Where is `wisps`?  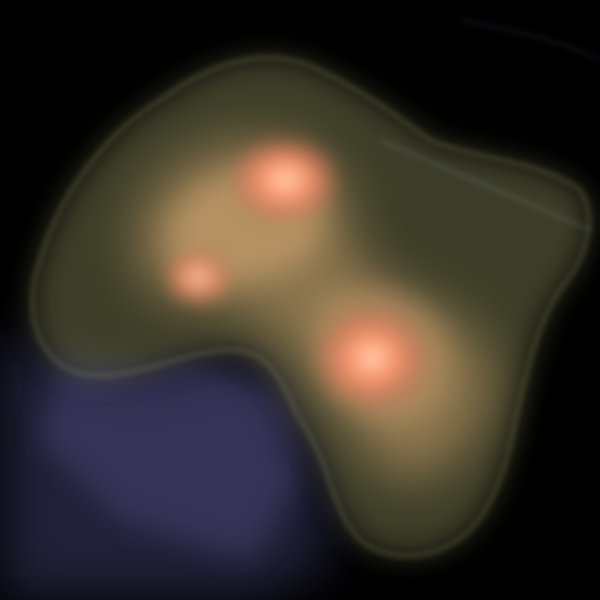
wisps is located at coordinates (489, 125).